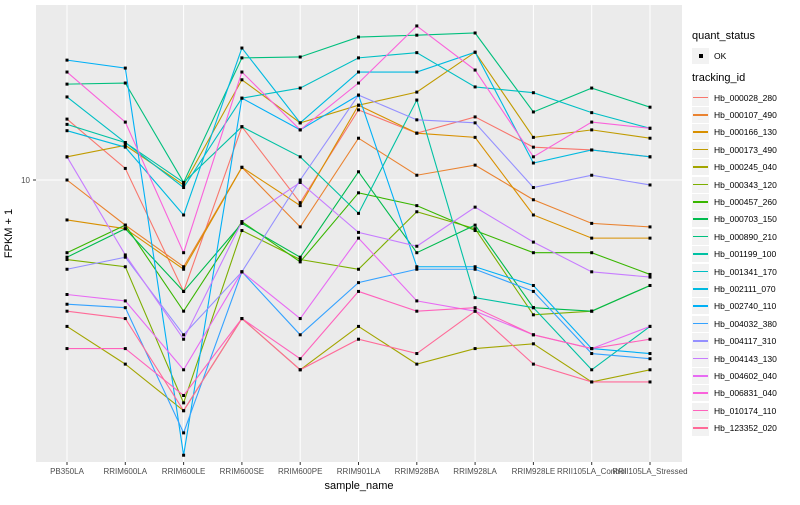  What do you see at coordinates (745, 358) in the screenshot?
I see `legend-item-label: Hb_004143_130` at bounding box center [745, 358].